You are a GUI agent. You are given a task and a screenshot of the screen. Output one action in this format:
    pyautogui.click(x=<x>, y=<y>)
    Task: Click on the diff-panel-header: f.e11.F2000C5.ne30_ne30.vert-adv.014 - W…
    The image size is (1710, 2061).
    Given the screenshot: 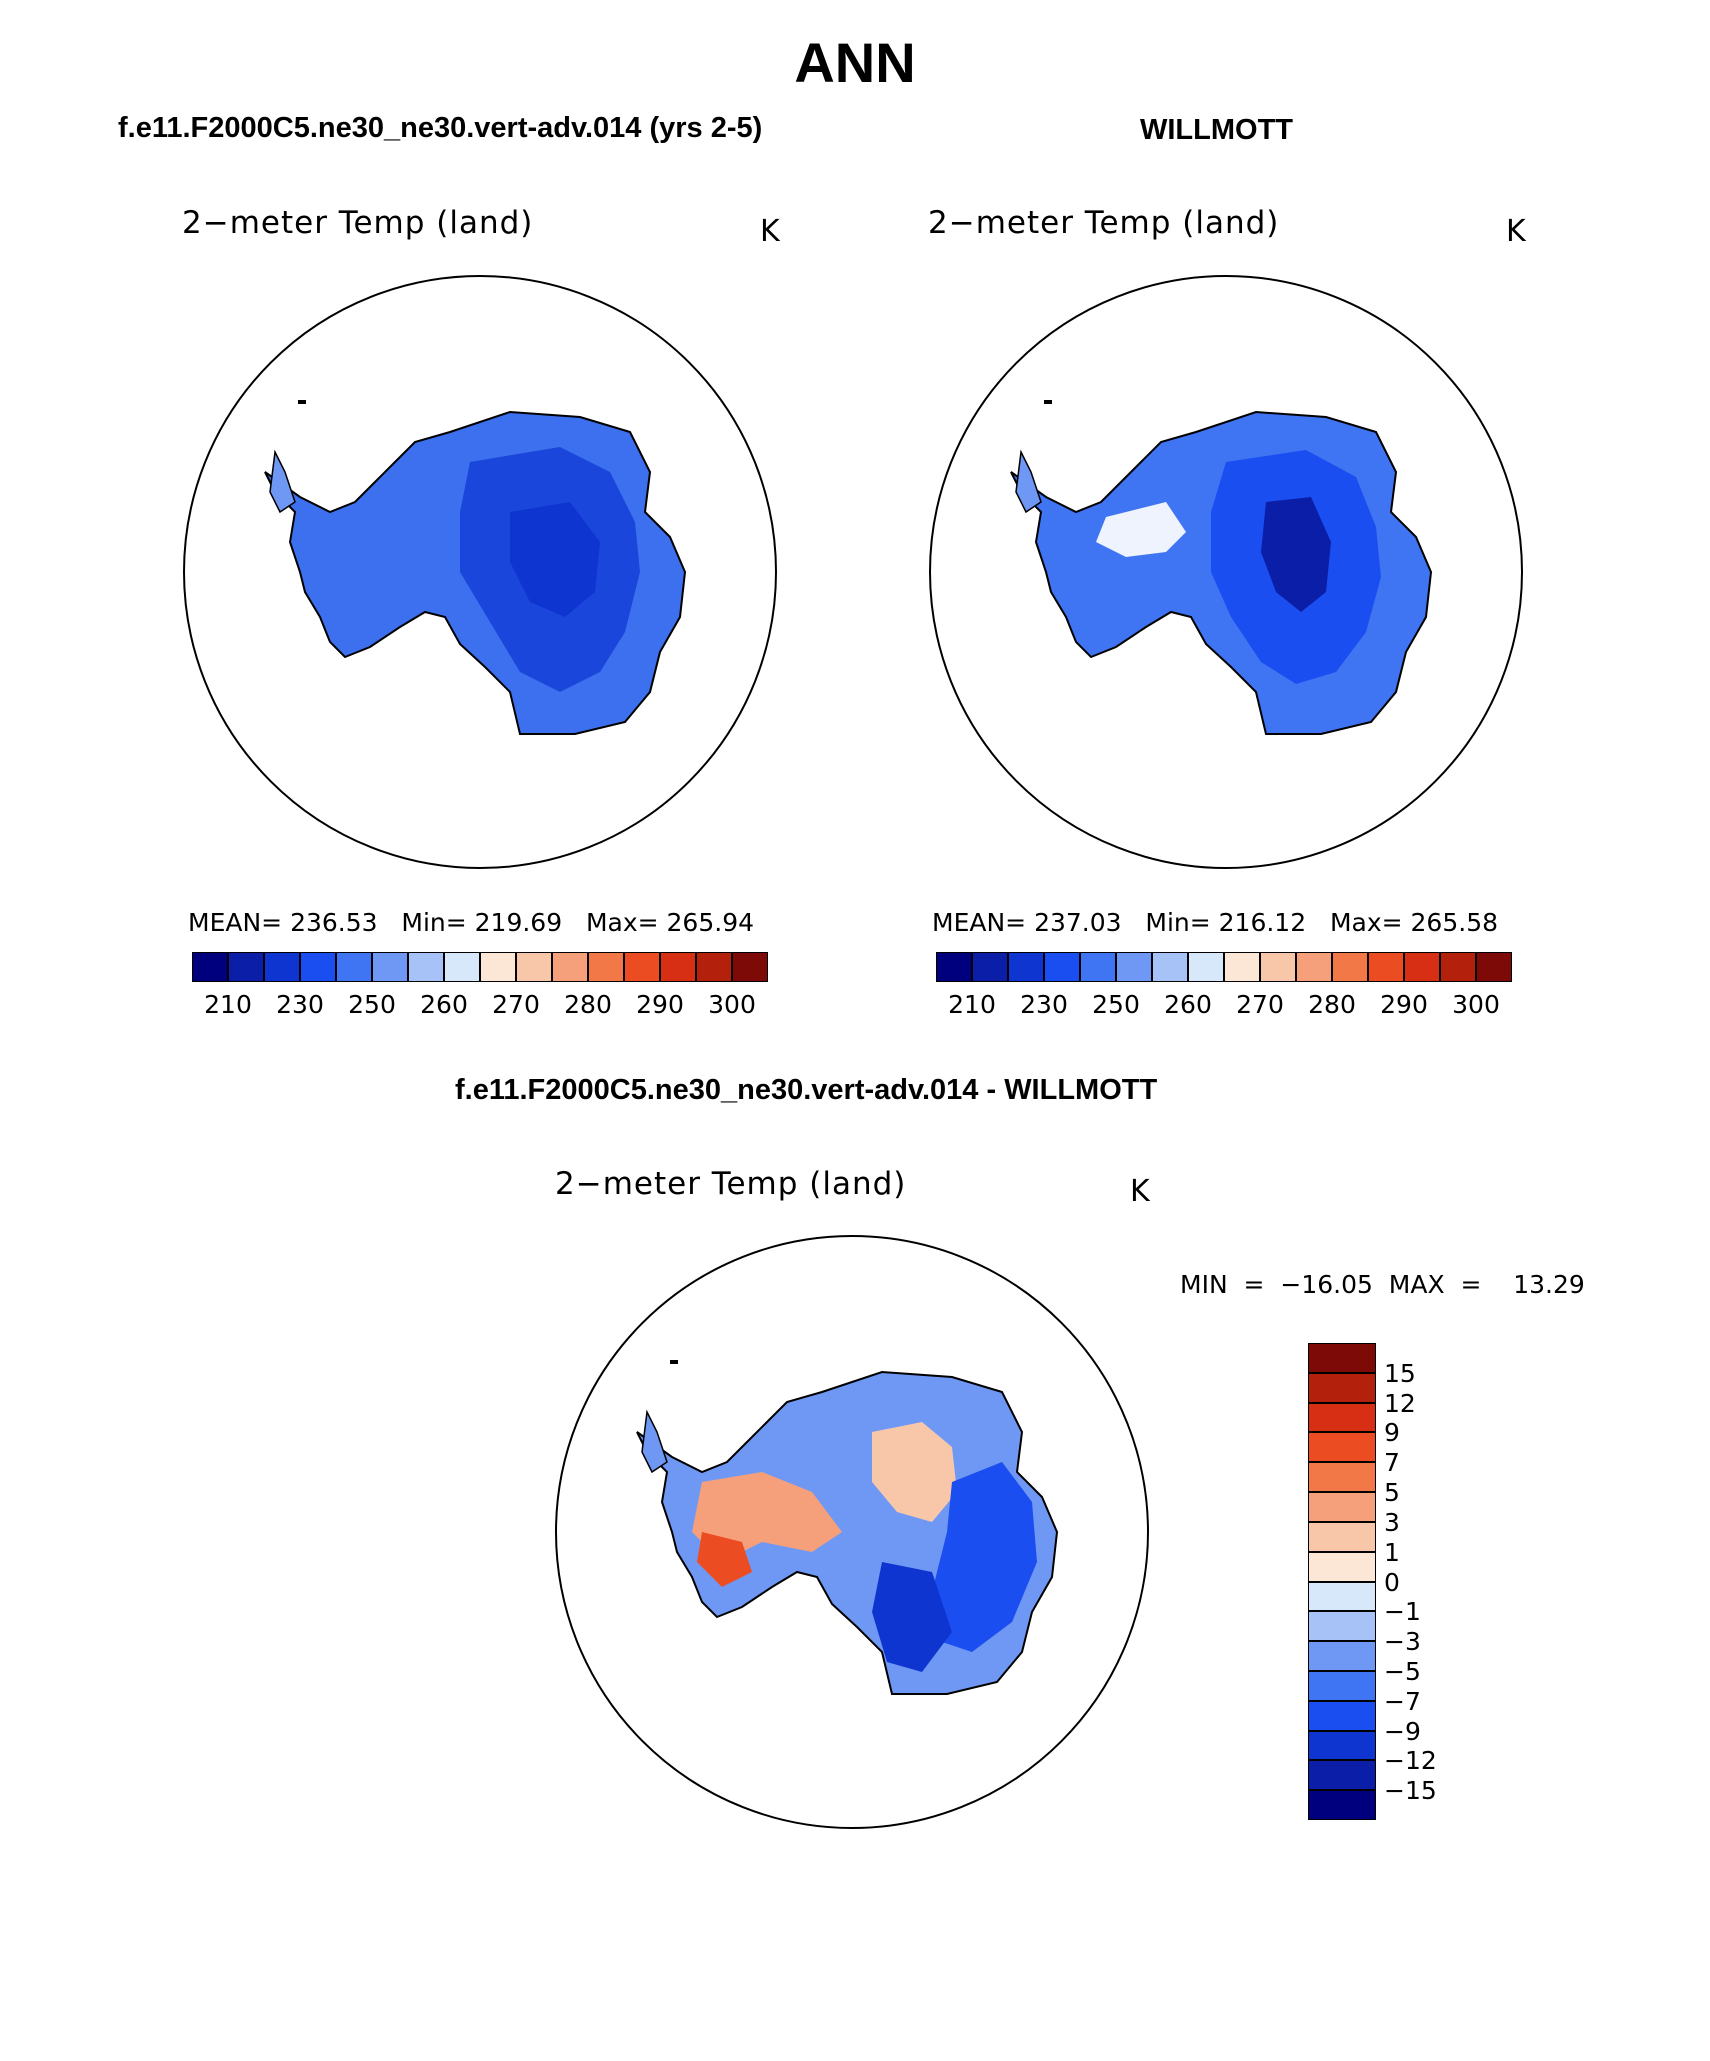 What is the action you would take?
    pyautogui.click(x=806, y=1090)
    